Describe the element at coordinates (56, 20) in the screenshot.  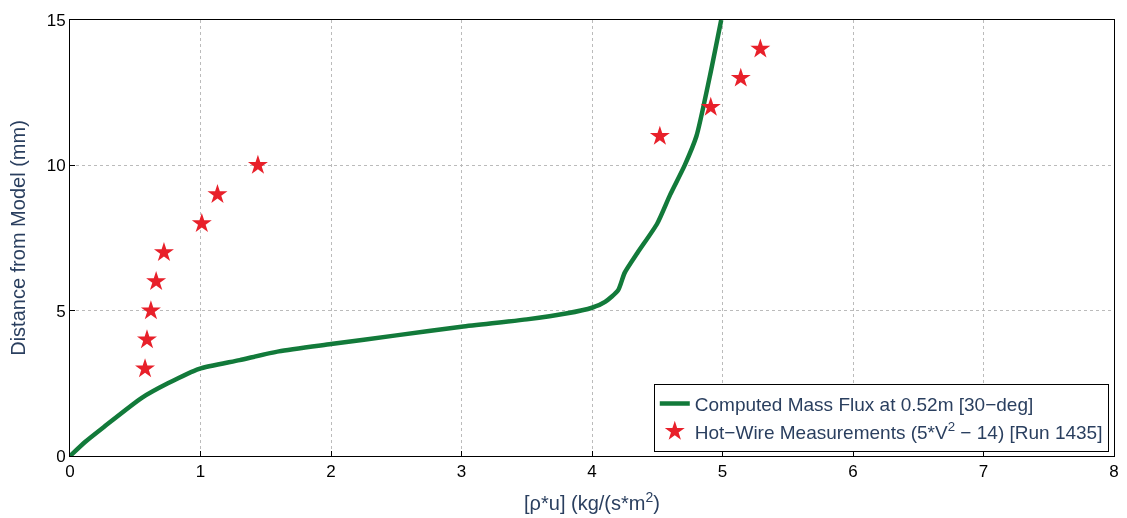
I see `y-tick-label: 15` at that location.